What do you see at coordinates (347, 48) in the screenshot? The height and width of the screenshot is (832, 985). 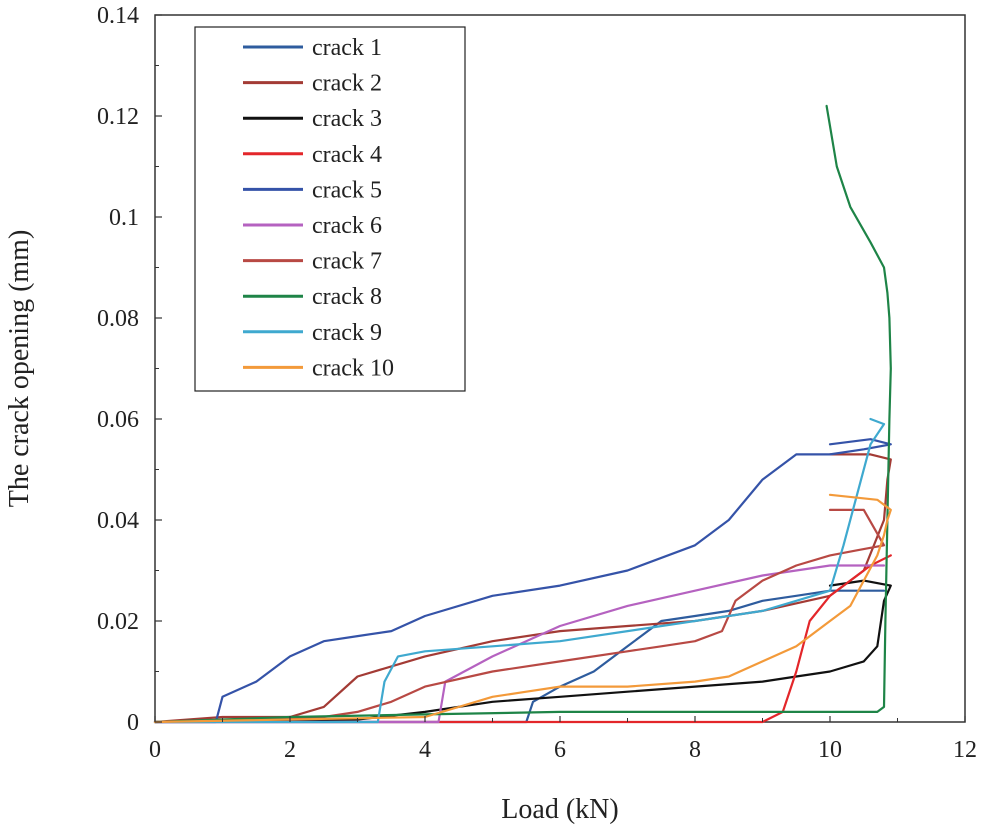 I see `legend-label-crack-1: crack 1` at bounding box center [347, 48].